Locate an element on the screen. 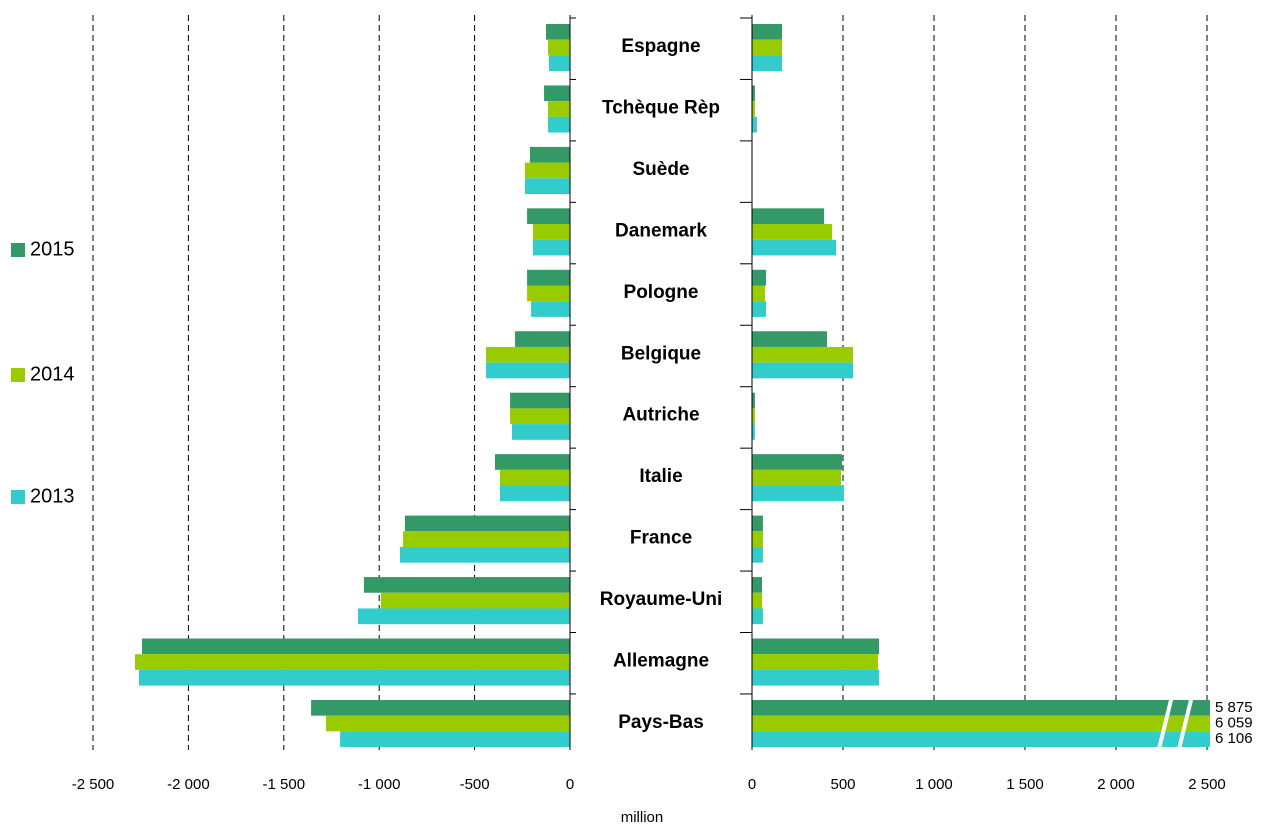 Image resolution: width=1265 pixels, height=827 pixels. category-label: Espagne is located at coordinates (660, 46).